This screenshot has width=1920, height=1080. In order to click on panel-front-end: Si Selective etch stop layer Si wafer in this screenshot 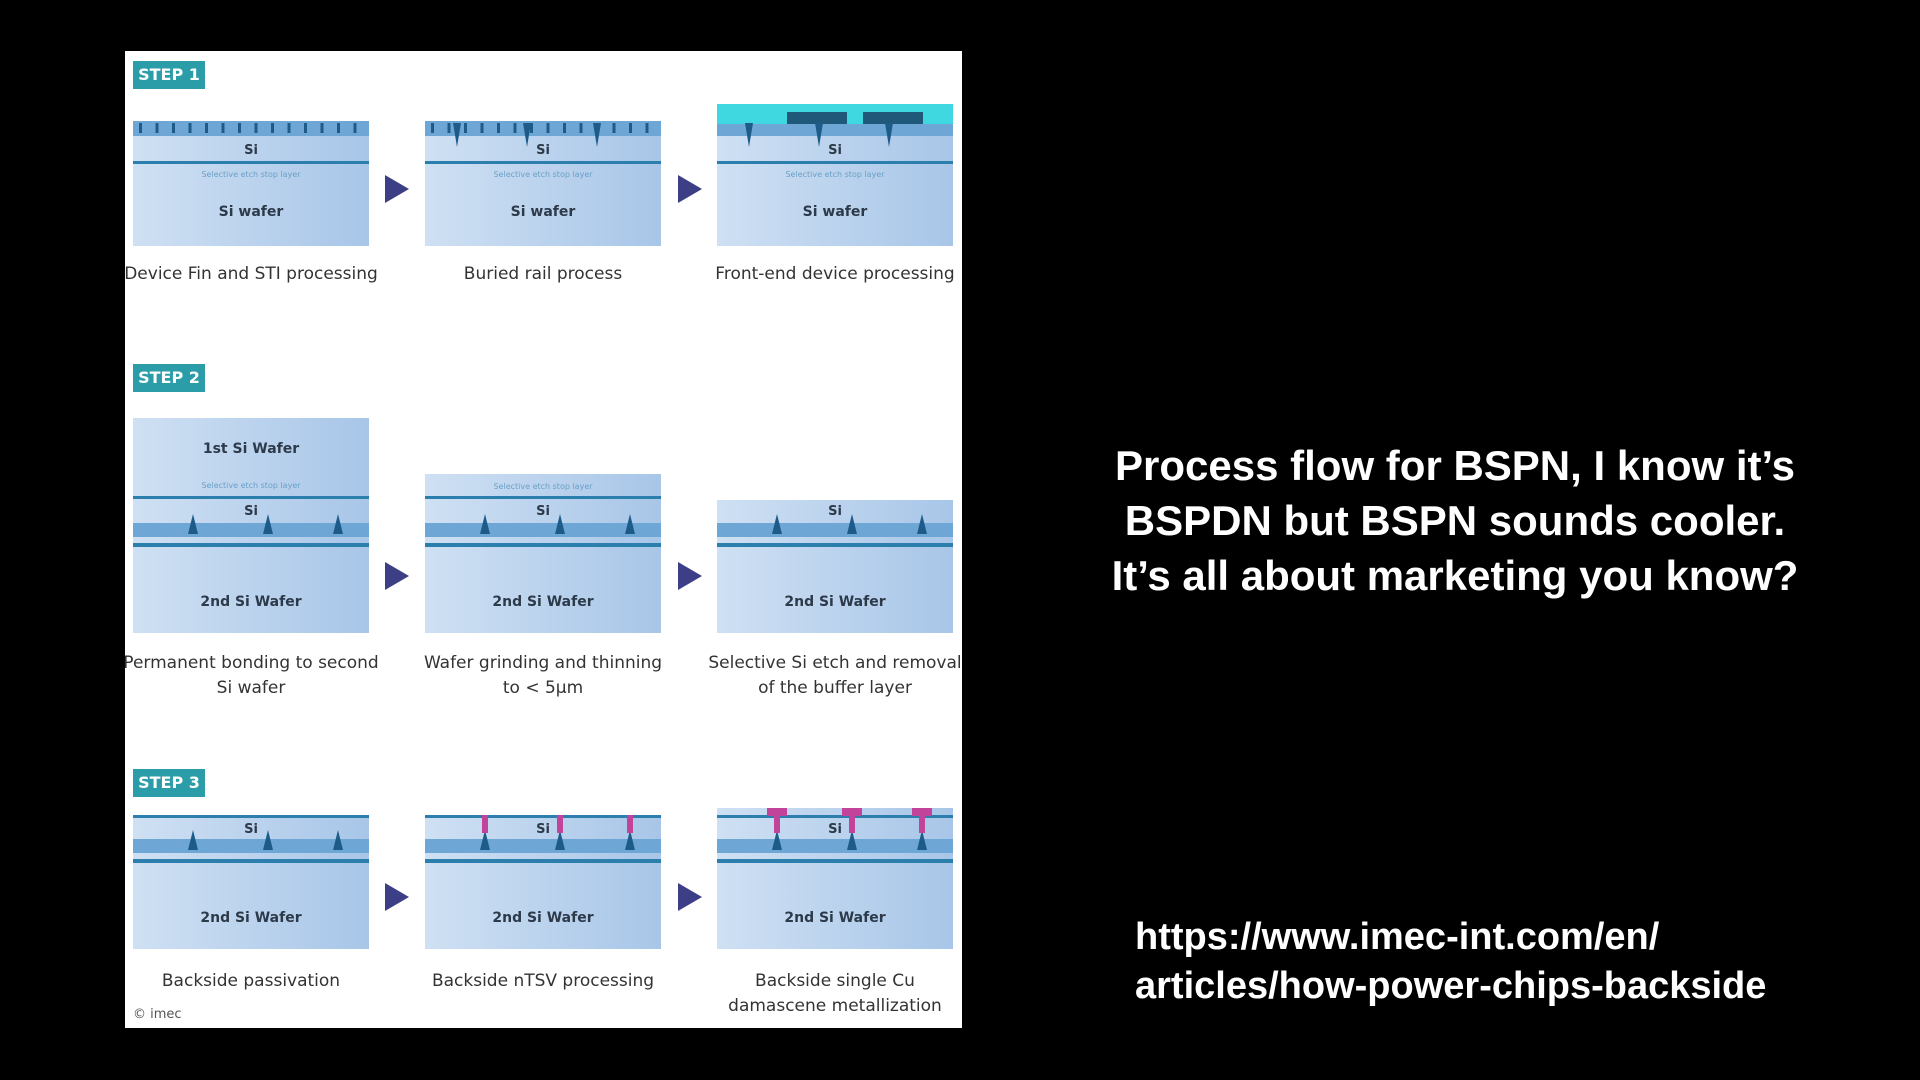, I will do `click(835, 175)`.